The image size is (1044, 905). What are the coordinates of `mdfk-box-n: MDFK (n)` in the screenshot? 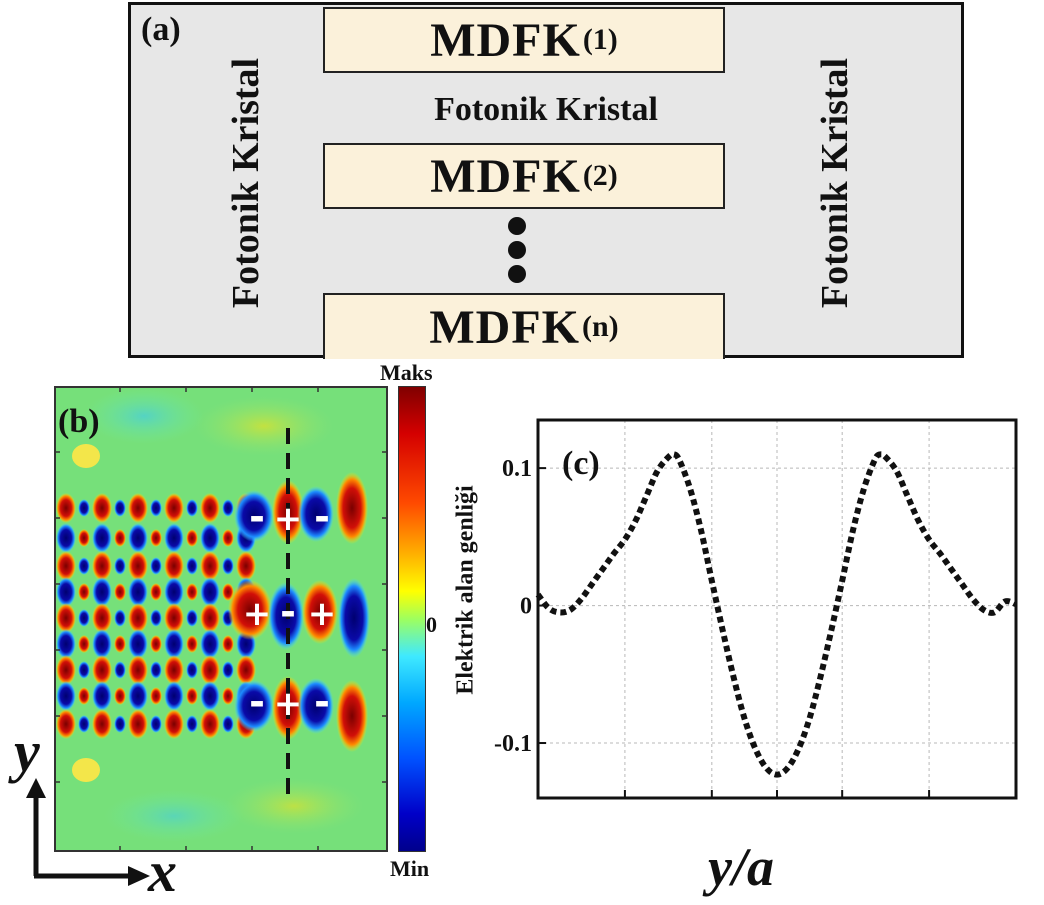 It's located at (524, 326).